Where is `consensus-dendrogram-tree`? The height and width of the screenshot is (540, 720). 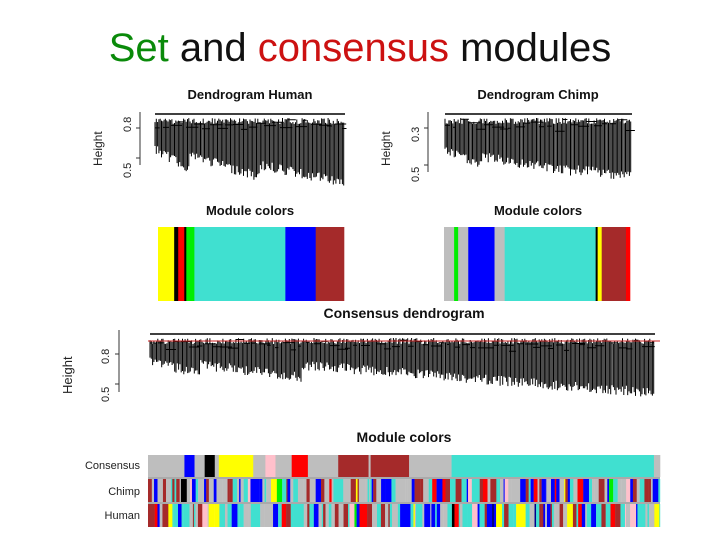 consensus-dendrogram-tree is located at coordinates (402, 365).